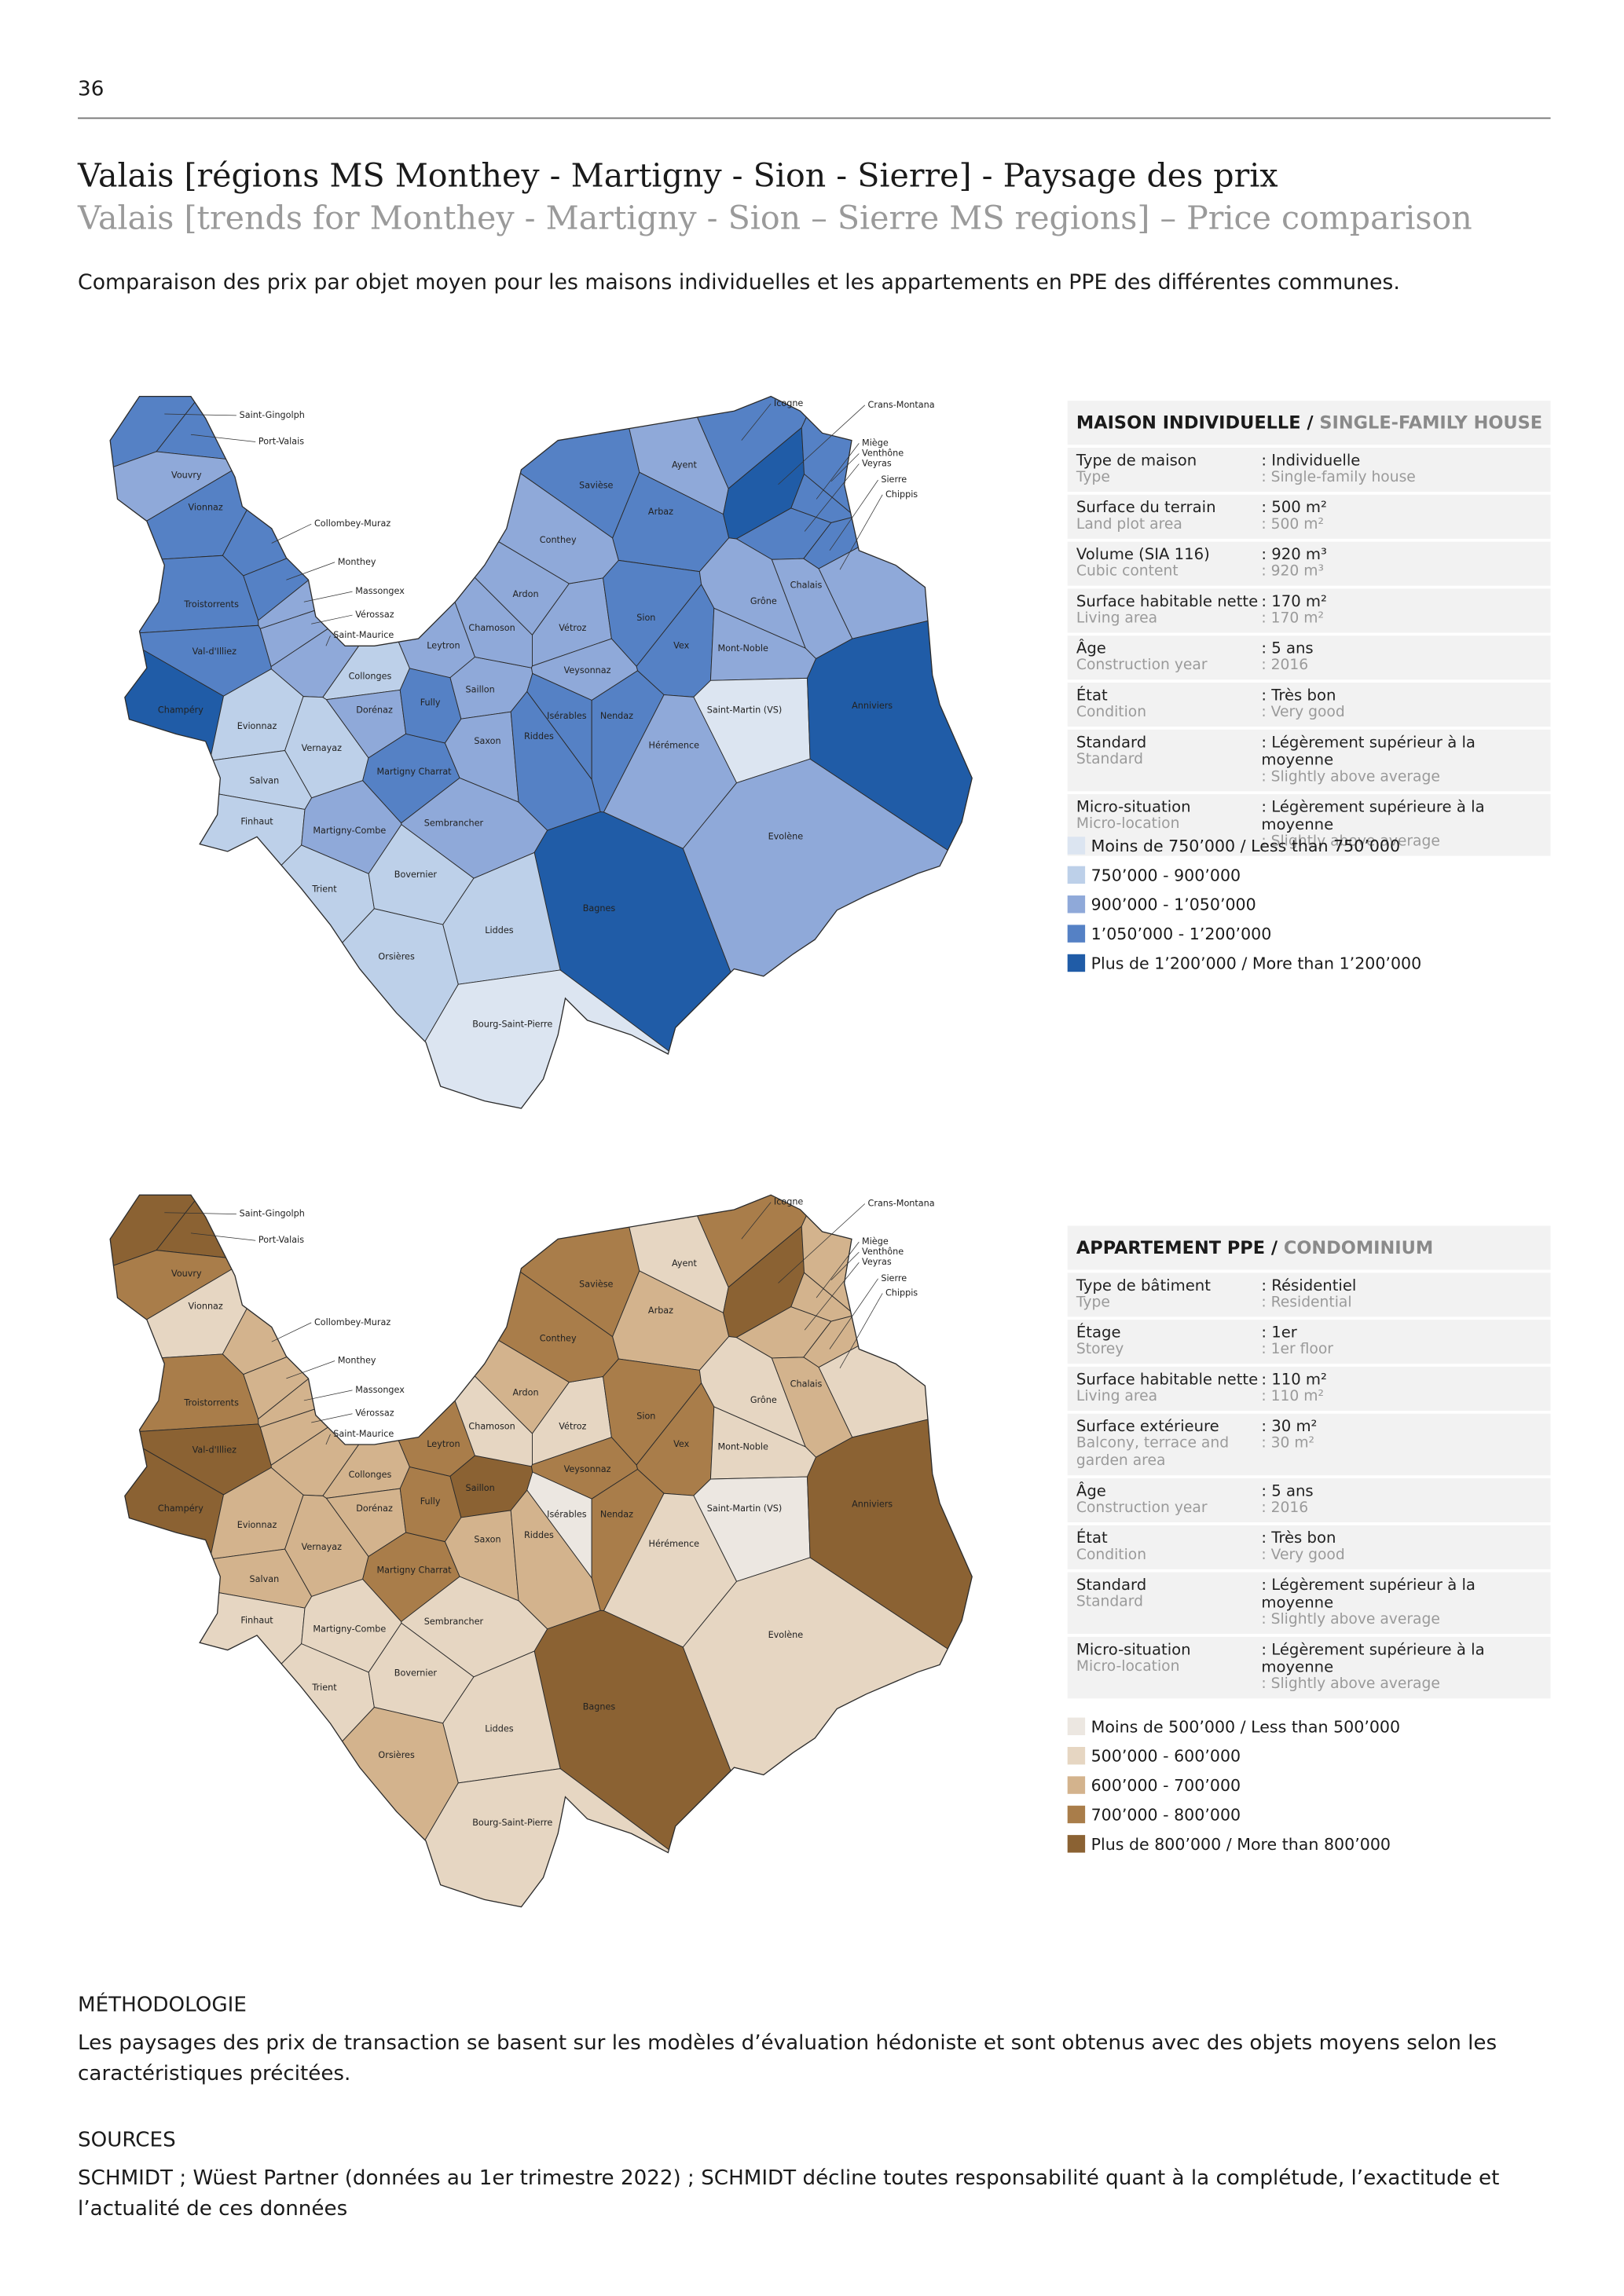 This screenshot has width=1624, height=2296. Describe the element at coordinates (256, 1620) in the screenshot. I see `commune-label: Finhaut` at that location.